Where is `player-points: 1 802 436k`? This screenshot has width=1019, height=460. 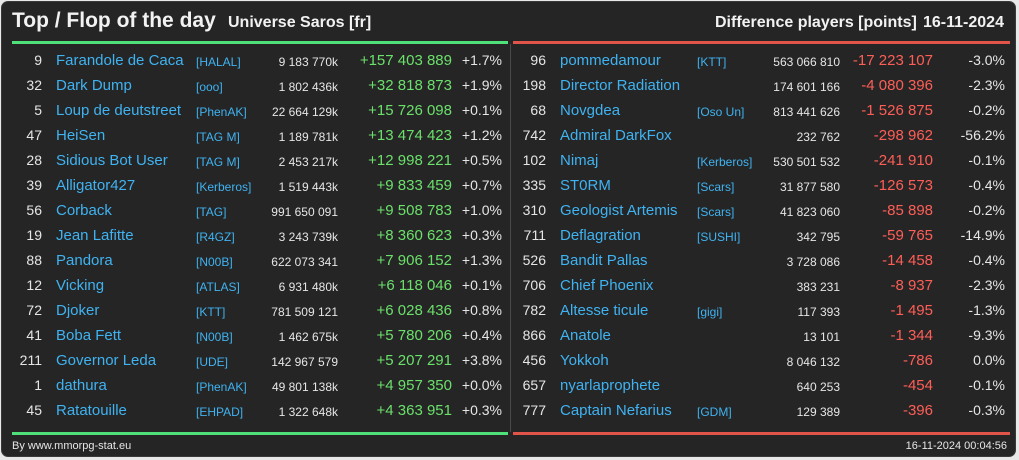
player-points: 1 802 436k is located at coordinates (308, 87).